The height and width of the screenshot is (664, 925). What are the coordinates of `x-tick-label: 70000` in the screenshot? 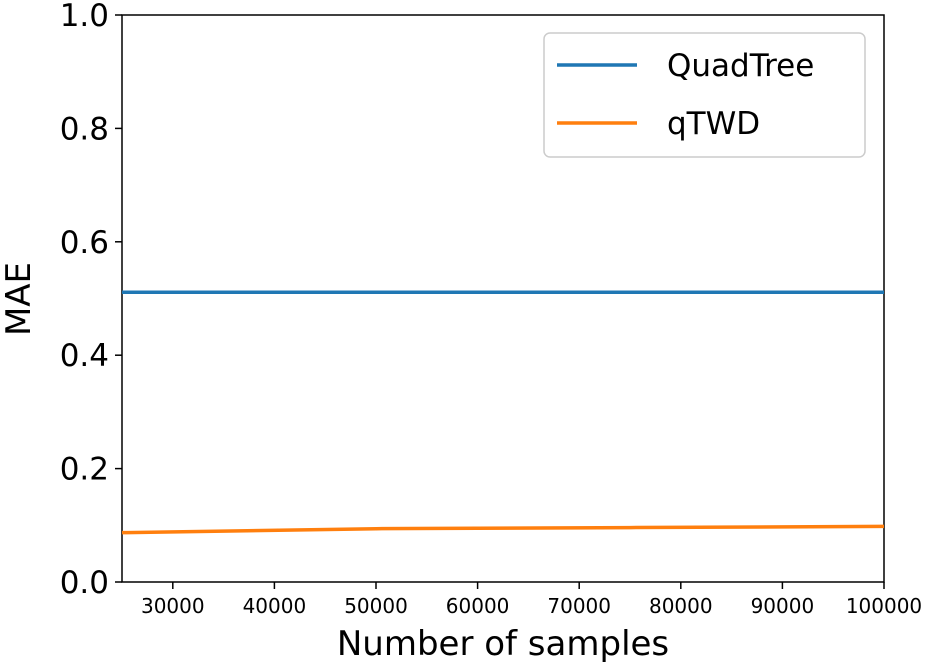 It's located at (579, 606).